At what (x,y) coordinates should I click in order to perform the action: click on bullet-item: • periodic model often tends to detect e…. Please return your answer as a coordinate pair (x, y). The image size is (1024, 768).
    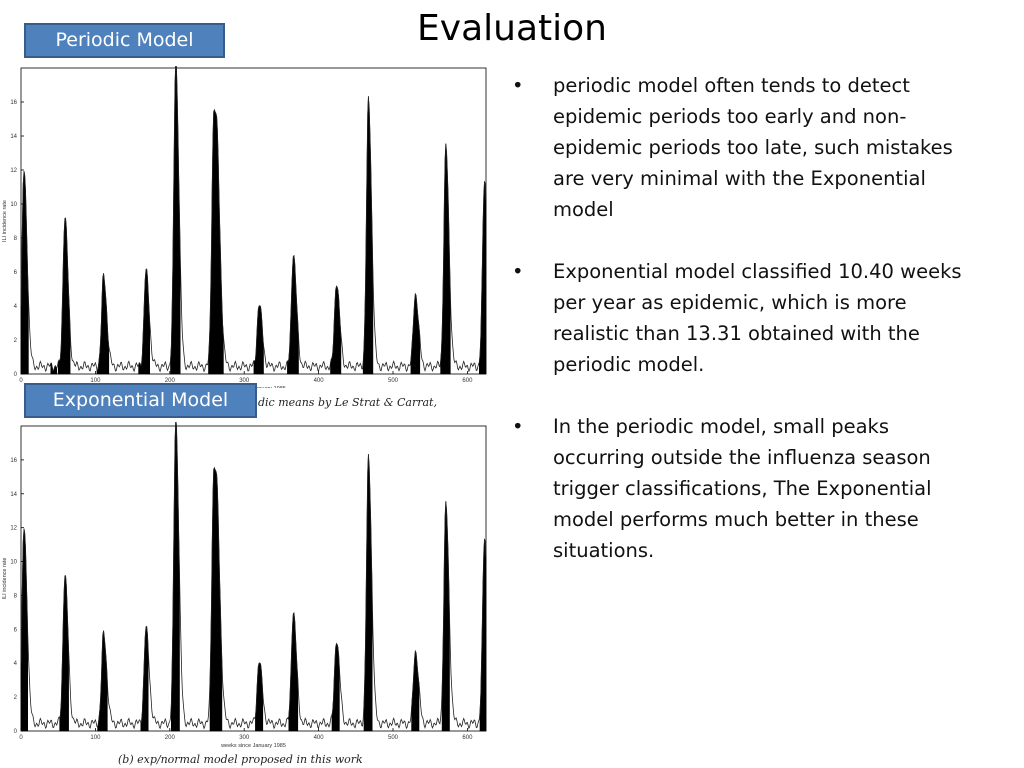
    Looking at the image, I should click on (745, 147).